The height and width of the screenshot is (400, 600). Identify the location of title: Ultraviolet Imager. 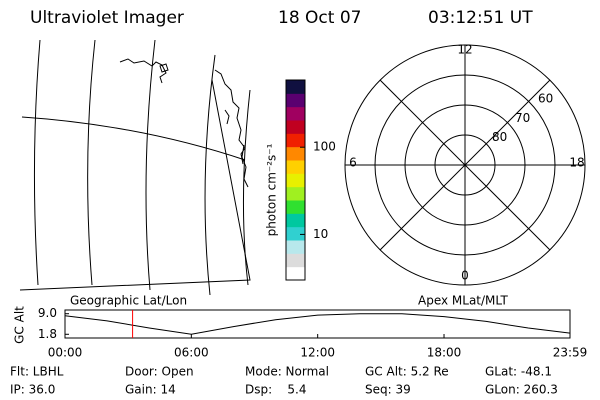
(107, 18).